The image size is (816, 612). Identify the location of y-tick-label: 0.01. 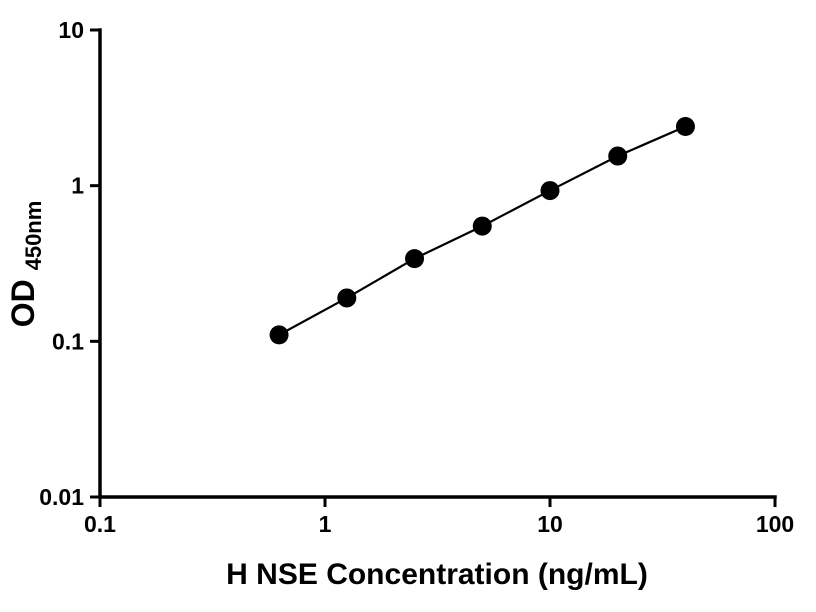
(61, 497).